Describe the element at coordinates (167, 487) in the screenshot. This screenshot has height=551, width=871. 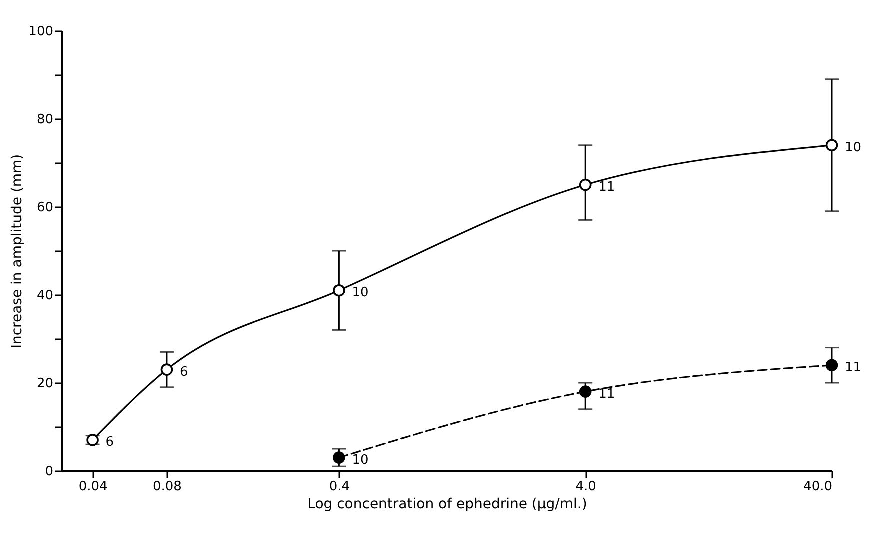
I see `x-tick-label: 0.08` at that location.